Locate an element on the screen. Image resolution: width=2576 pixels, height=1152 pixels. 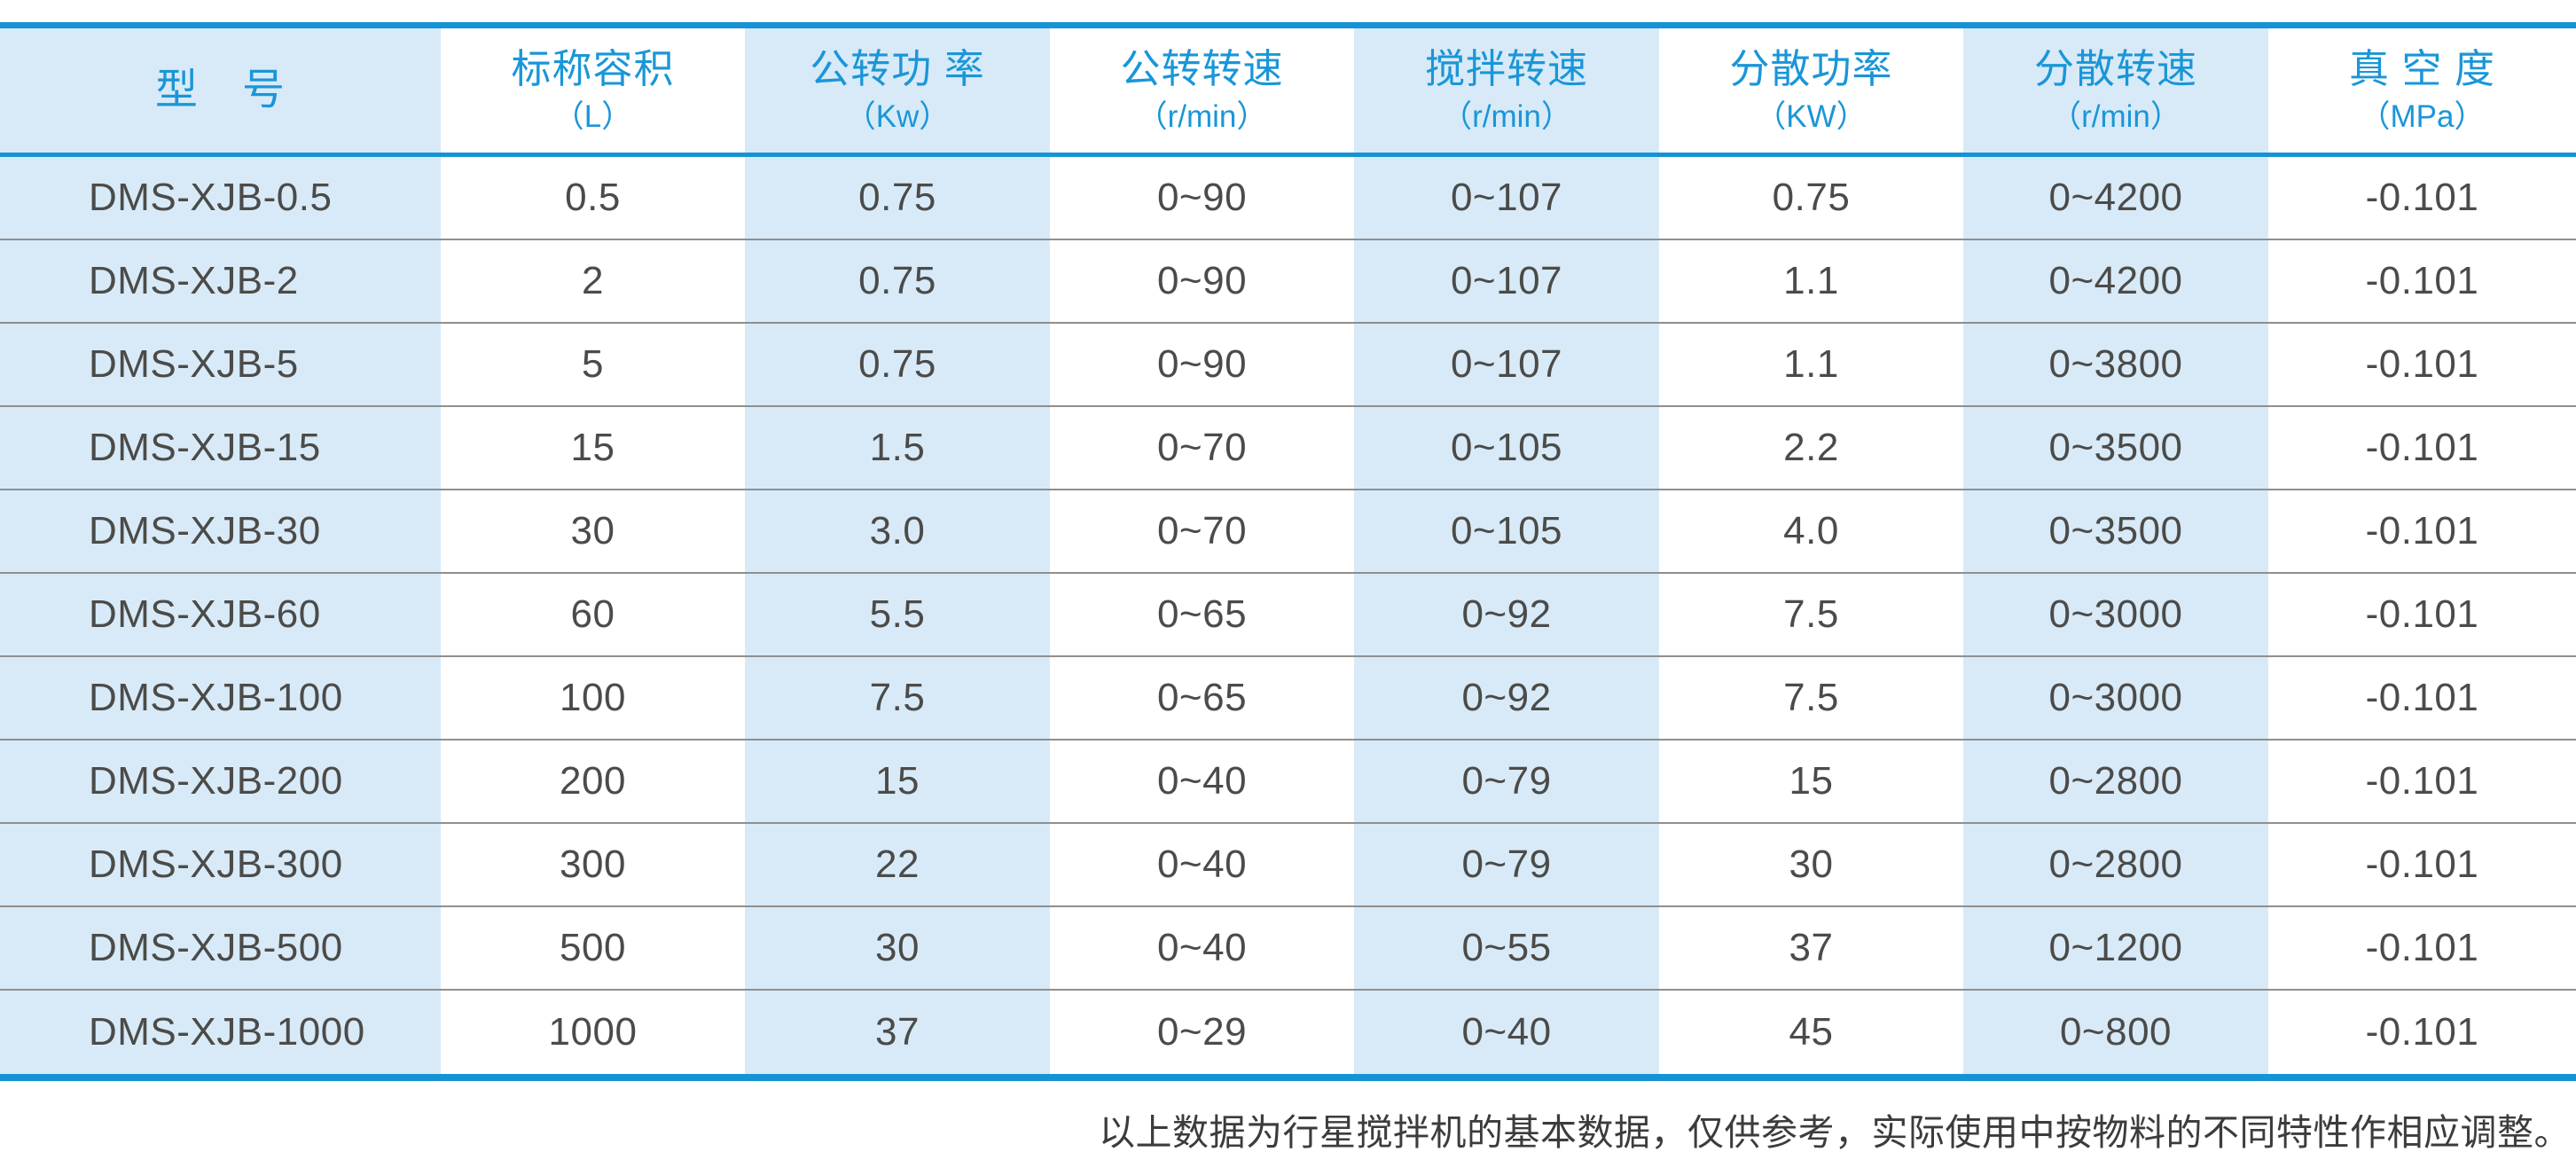
model-cell: DMS-XJB-200 is located at coordinates (220, 782).